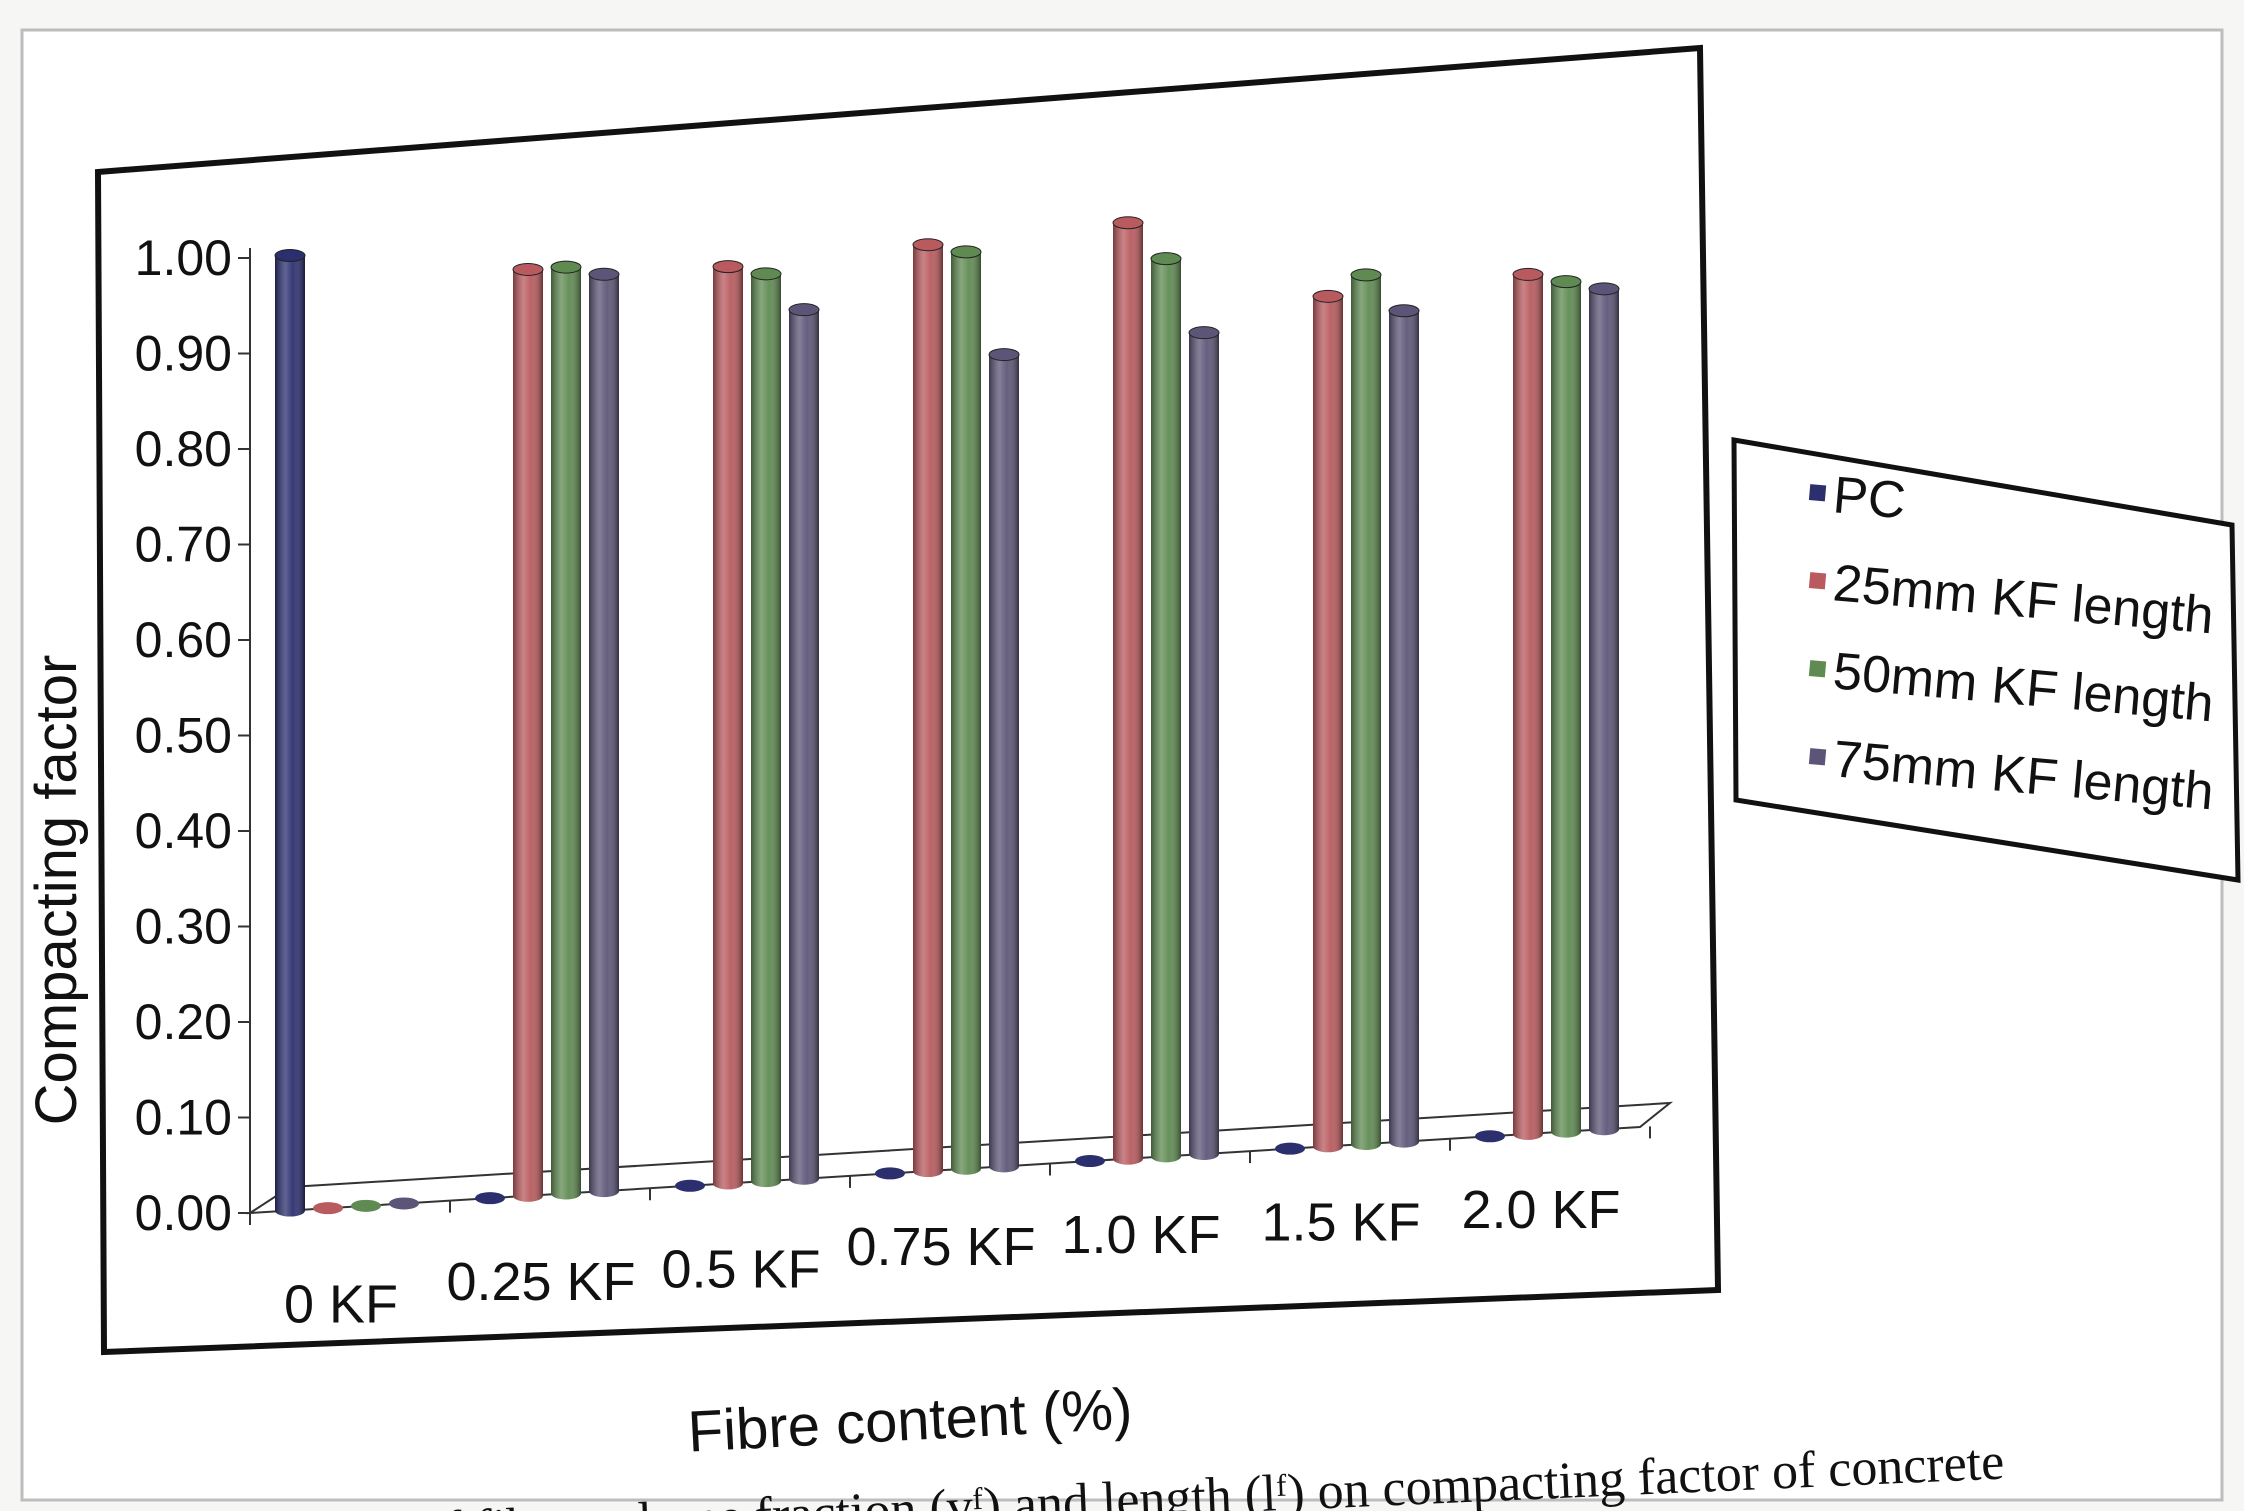 The image size is (2244, 1511). What do you see at coordinates (183, 1213) in the screenshot?
I see `y-tick-label: 0.00` at bounding box center [183, 1213].